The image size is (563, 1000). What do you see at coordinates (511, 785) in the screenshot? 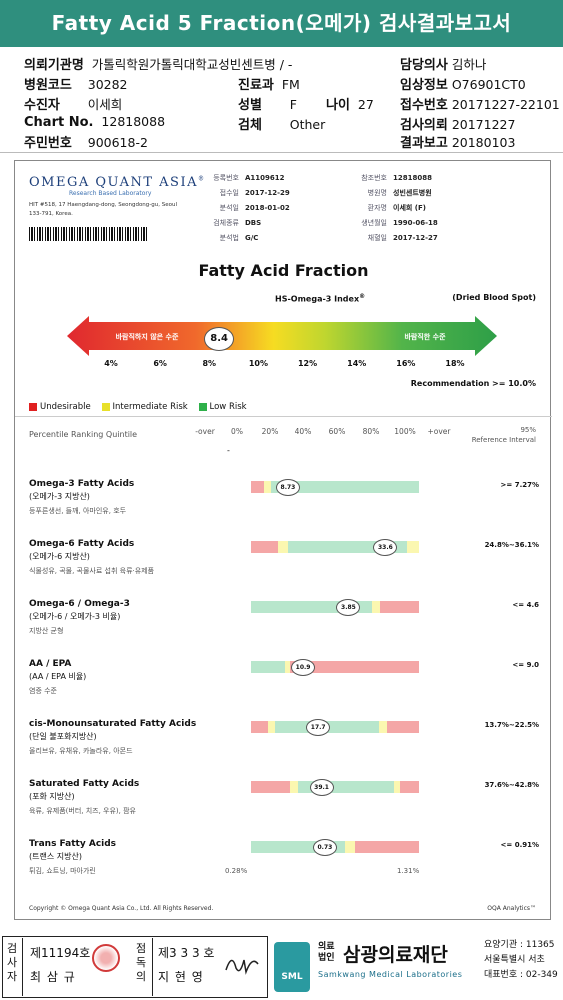
I see `row-reference: 37.6%~42.8%` at bounding box center [511, 785].